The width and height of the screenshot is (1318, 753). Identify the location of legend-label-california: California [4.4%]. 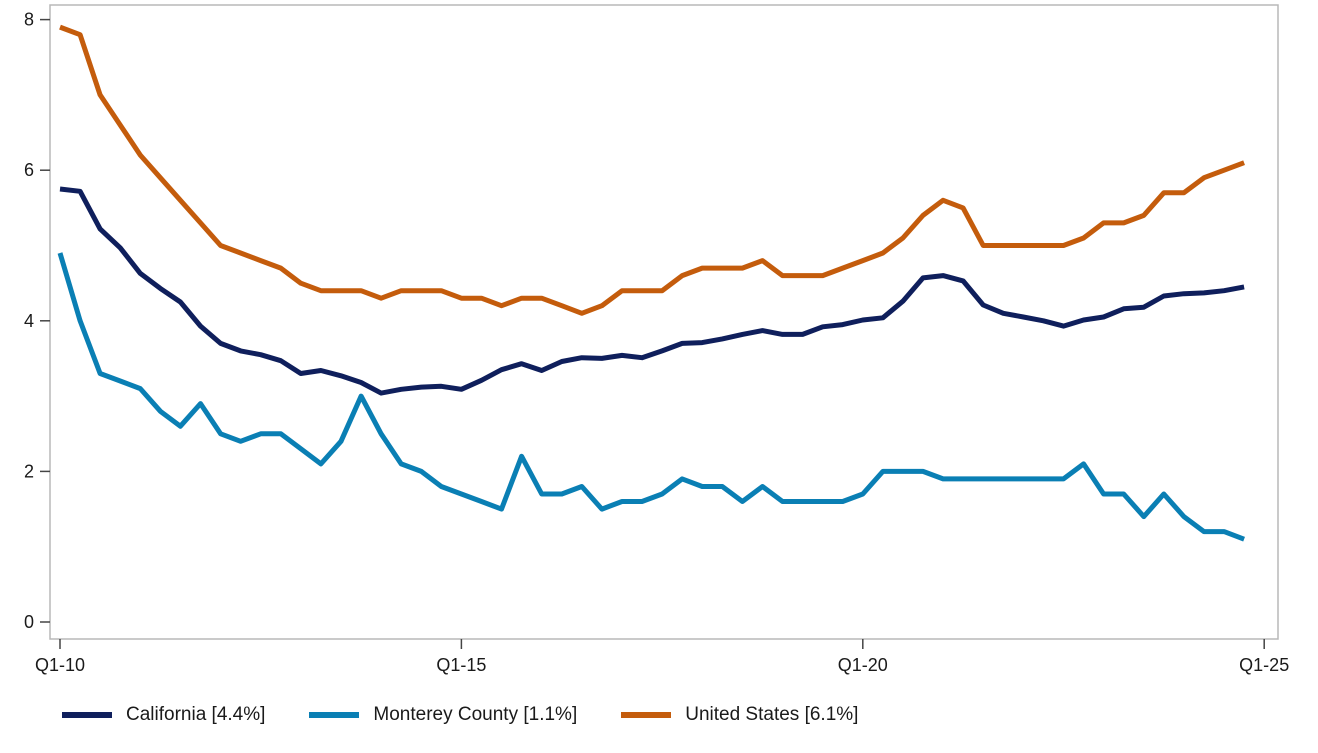
(196, 714).